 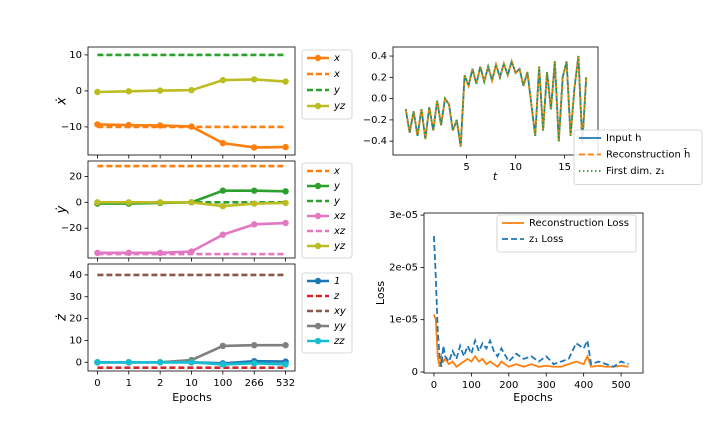 I want to click on legend-label: z₁ Loss, so click(x=546, y=239).